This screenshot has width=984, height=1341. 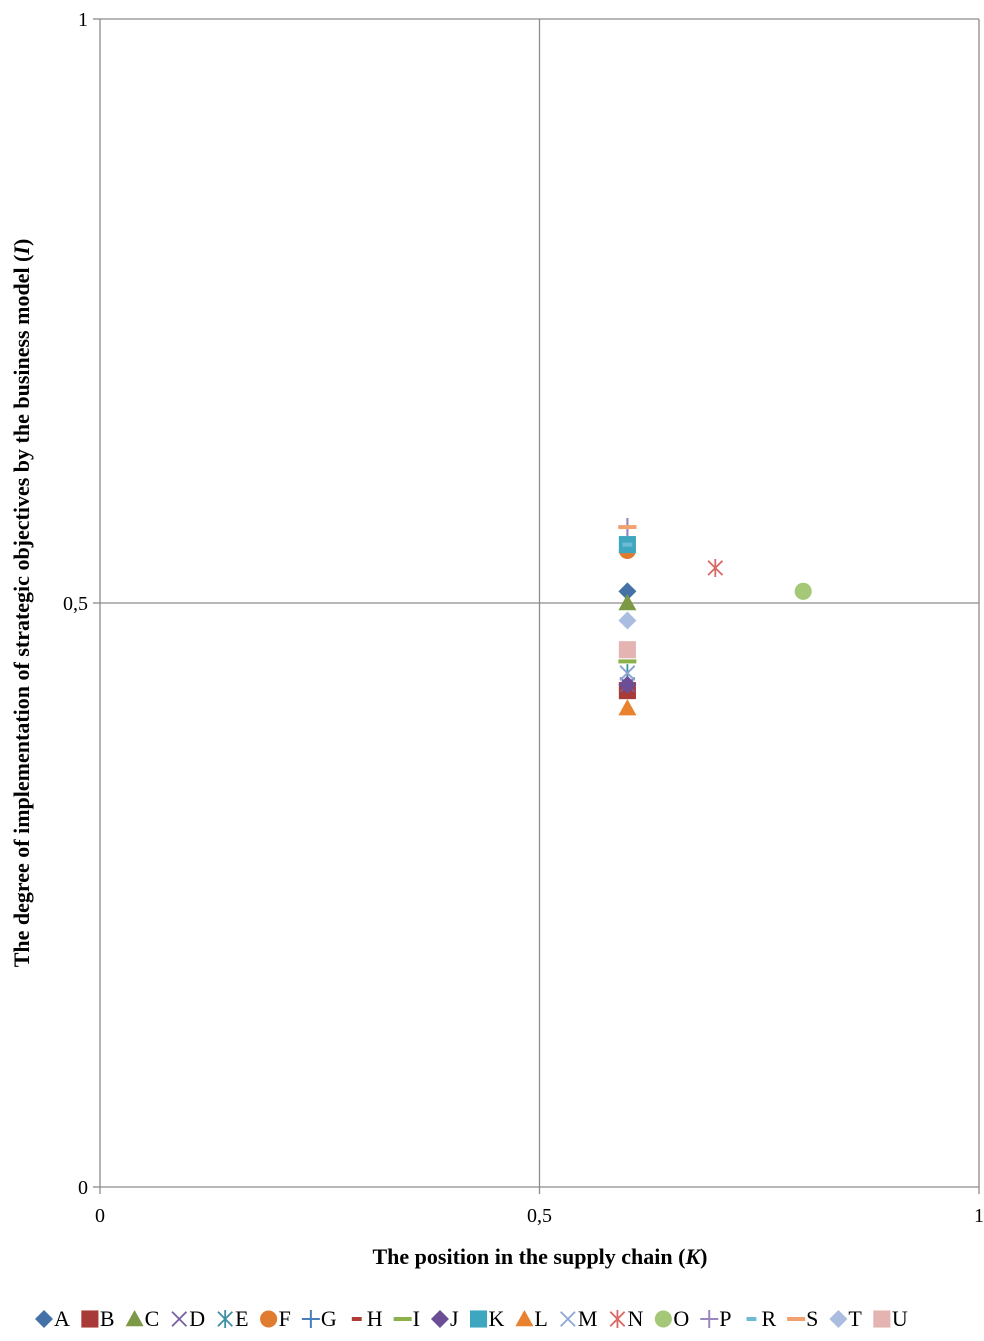 I want to click on legend-label-J: J, so click(x=454, y=1318).